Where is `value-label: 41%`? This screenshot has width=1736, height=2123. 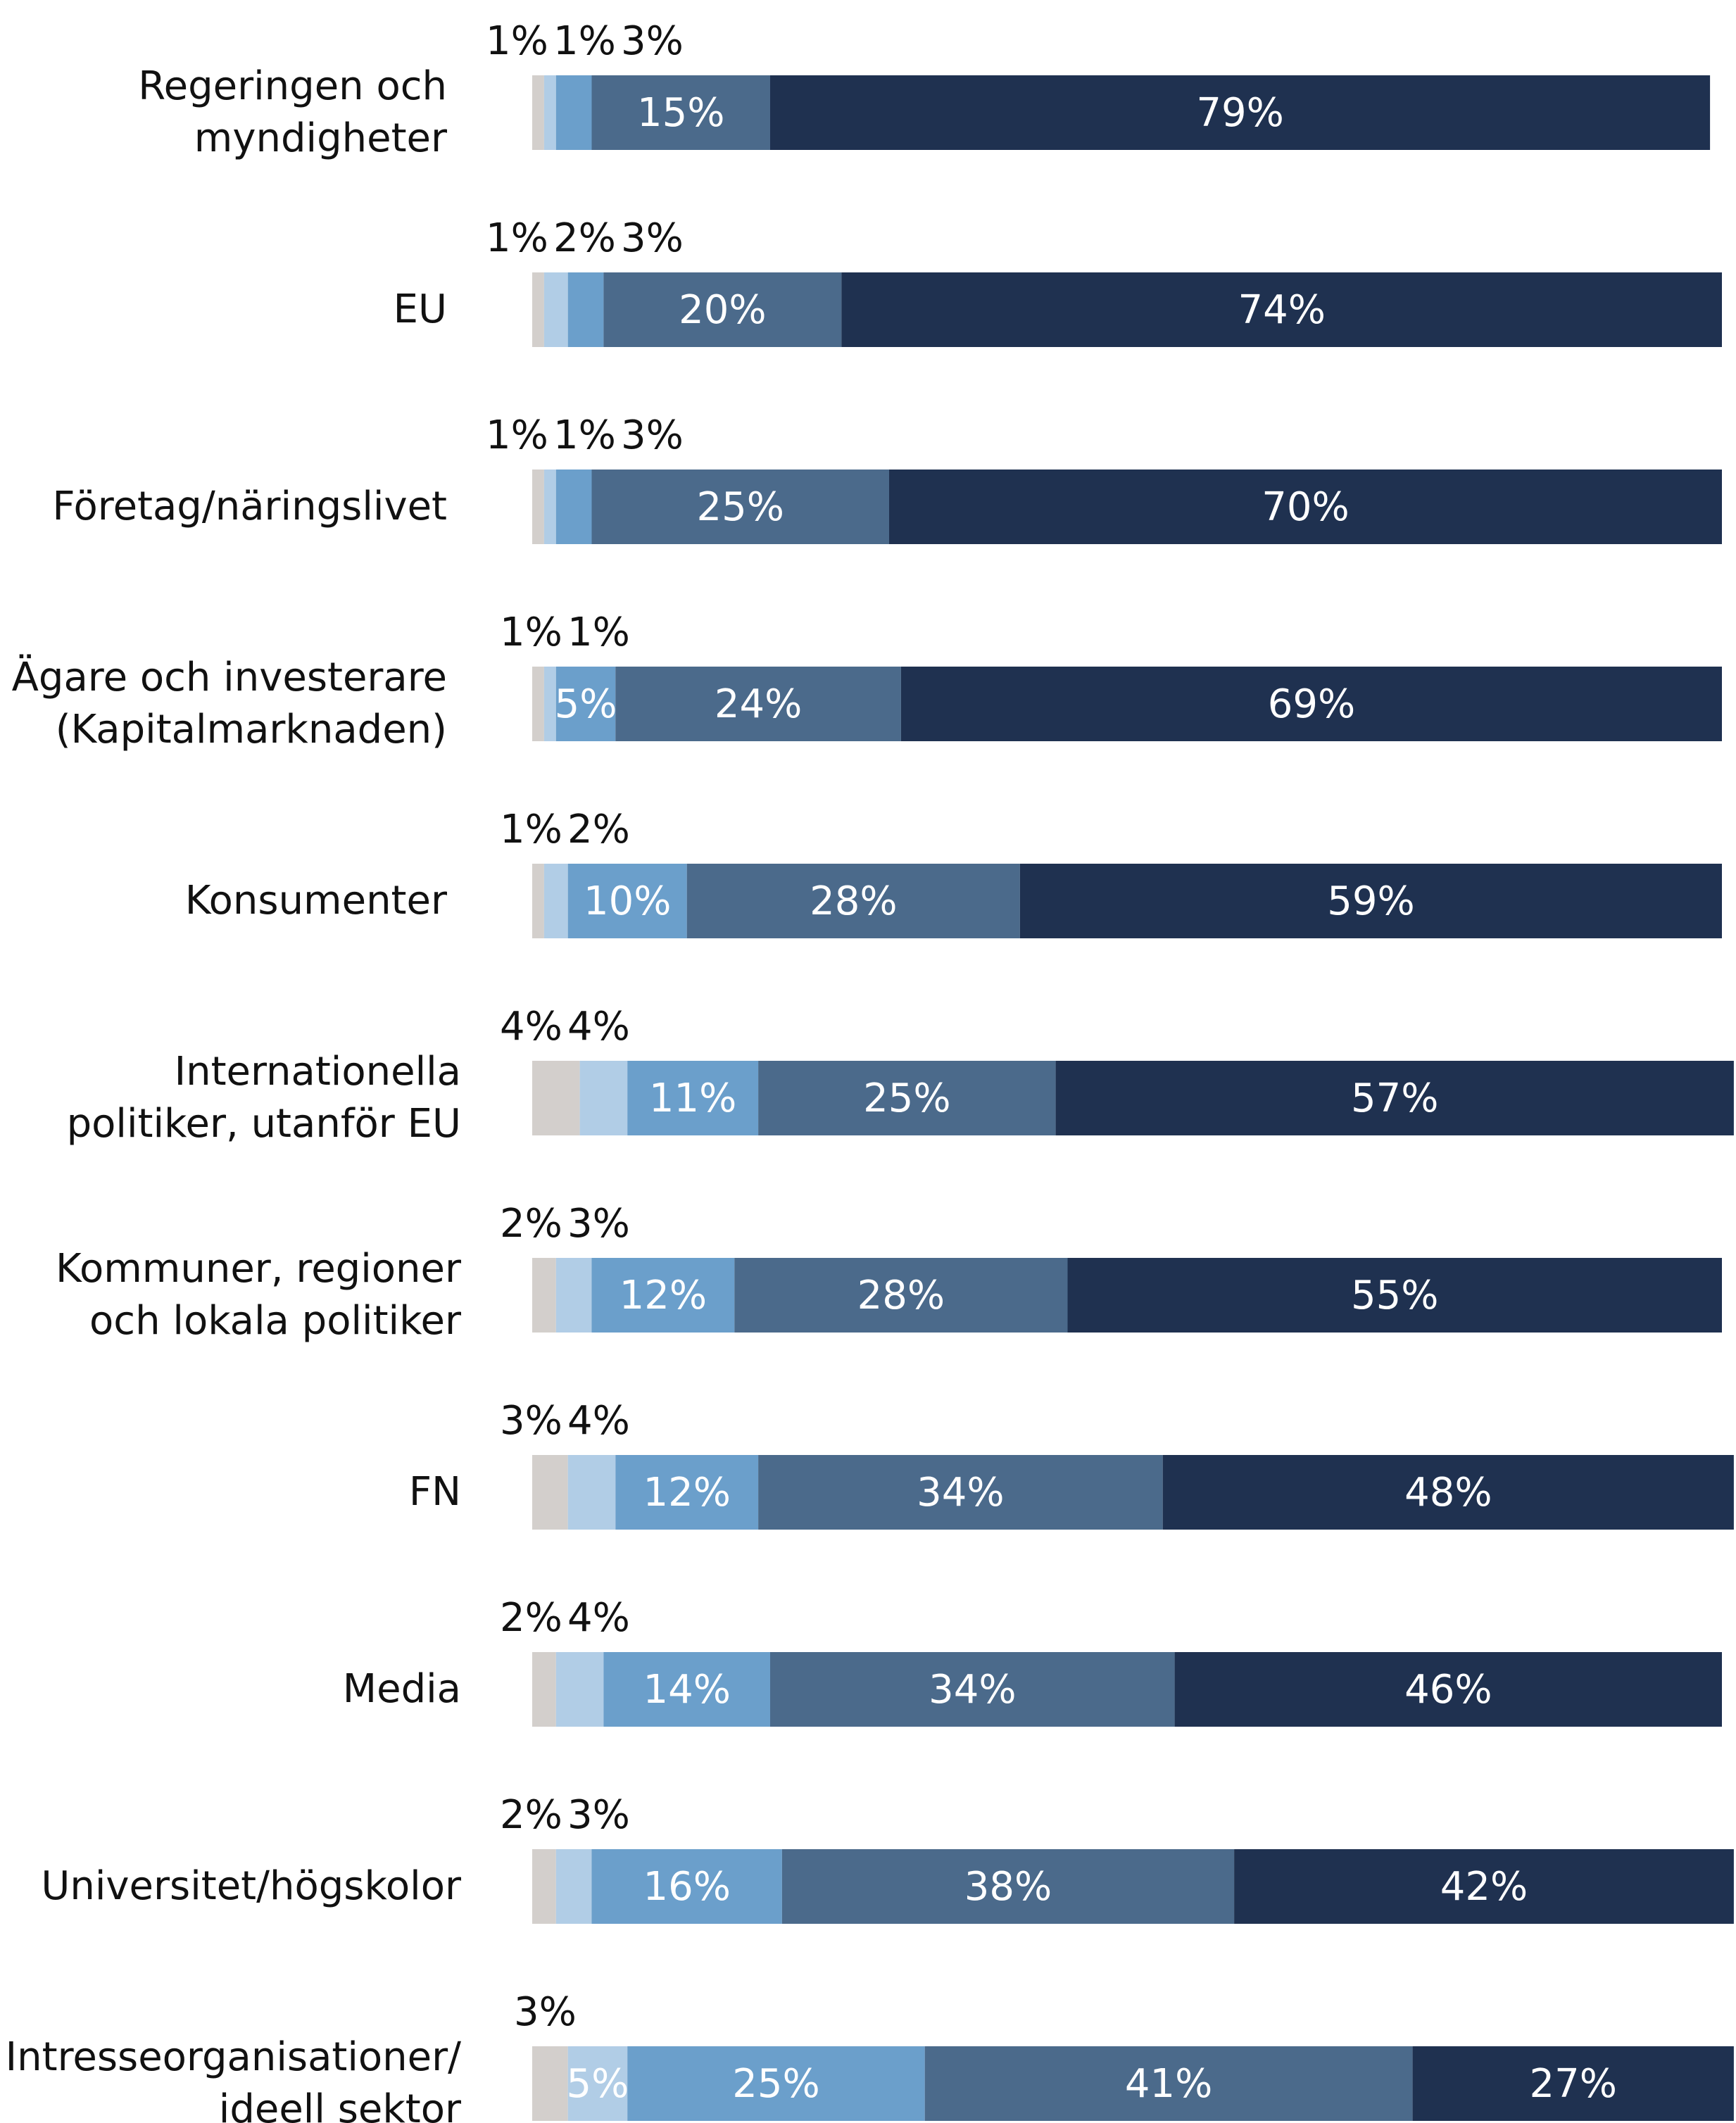 value-label: 41% is located at coordinates (1168, 2084).